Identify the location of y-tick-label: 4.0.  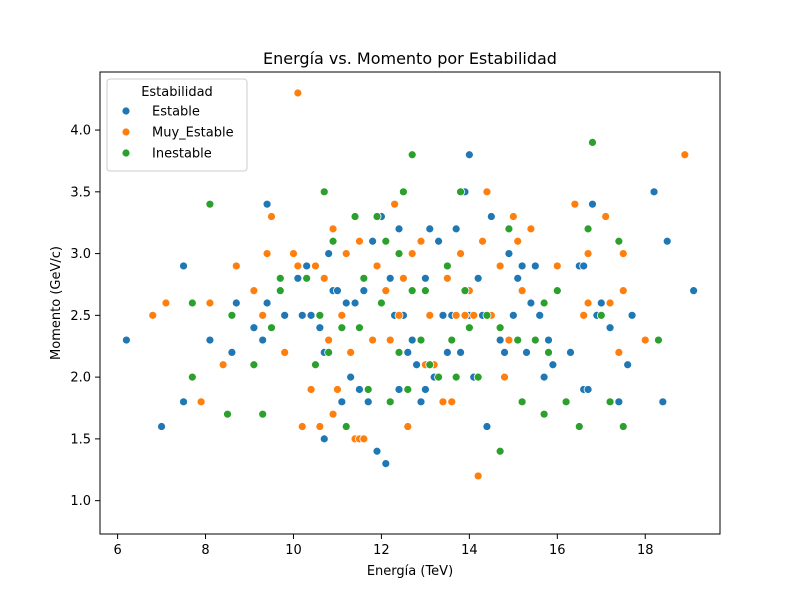
(80, 131).